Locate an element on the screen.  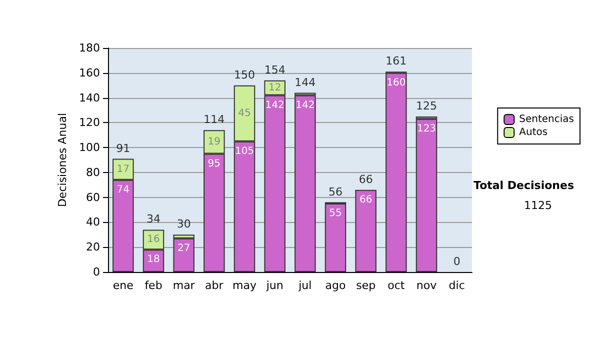
x-tick-label: nov is located at coordinates (427, 285).